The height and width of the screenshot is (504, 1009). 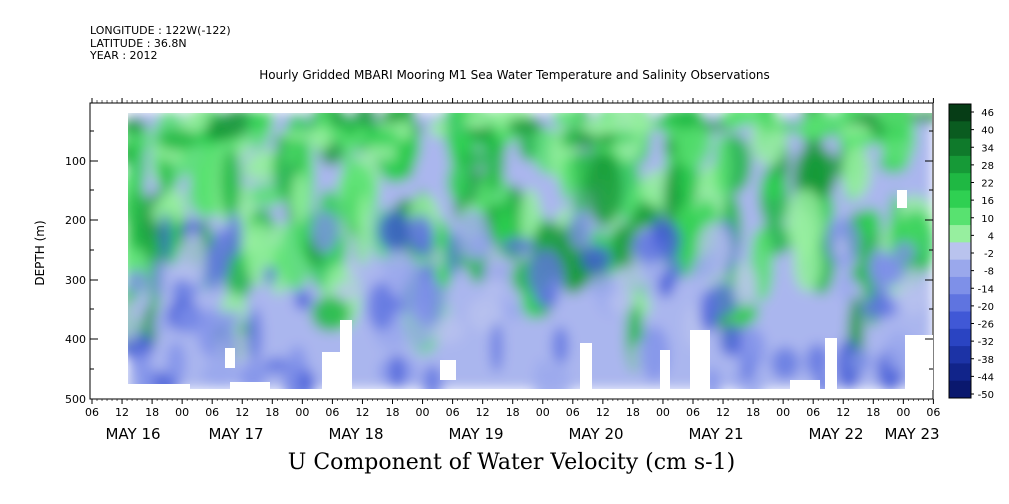 I want to click on colorbar: 46 40 34 28 22 16 10 4 -2 -8 -14 -20 -26 -32 -38 -44 -50, so click(x=971, y=252).